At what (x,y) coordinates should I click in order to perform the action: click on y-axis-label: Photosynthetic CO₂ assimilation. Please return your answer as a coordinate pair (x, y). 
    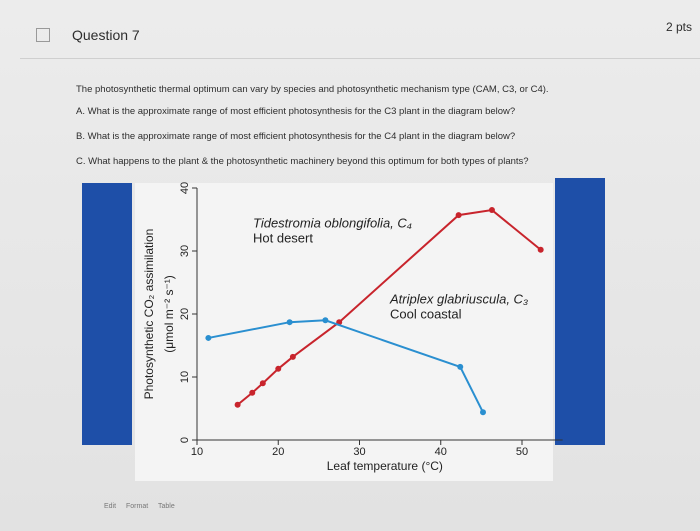
    Looking at the image, I should click on (149, 314).